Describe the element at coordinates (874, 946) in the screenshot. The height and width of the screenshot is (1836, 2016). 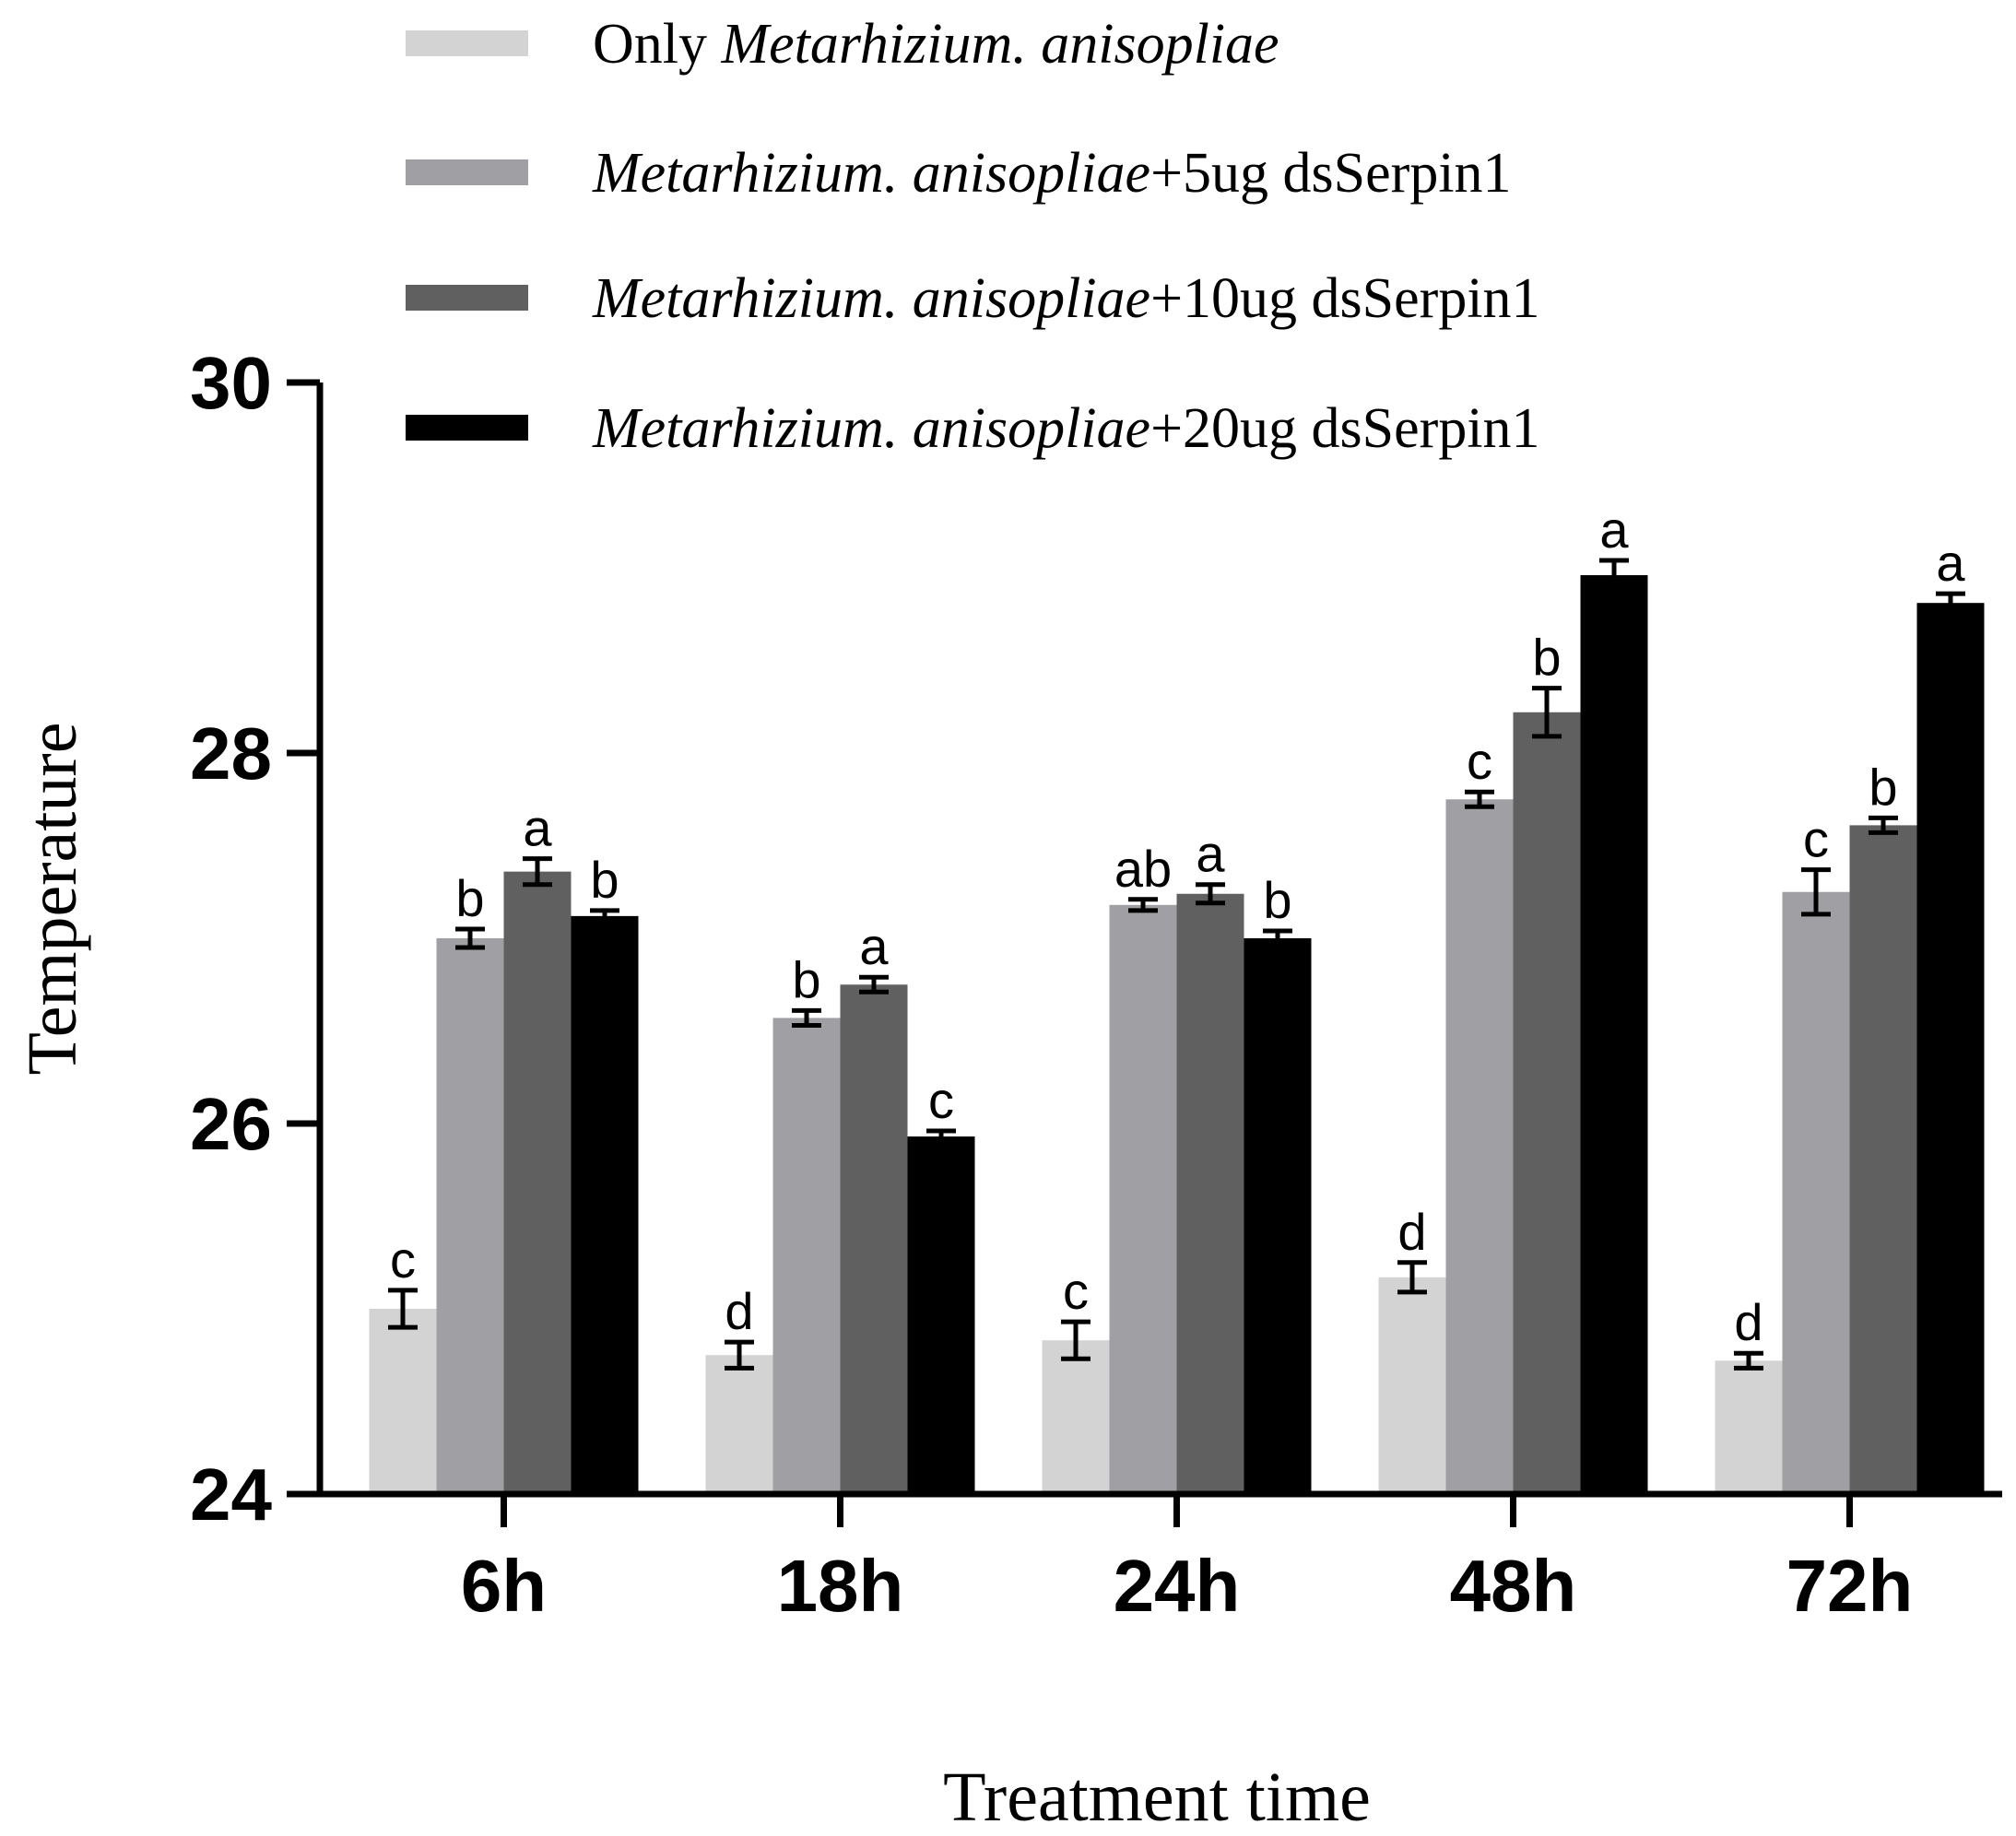
I see `significance-letter-18h-series-3: a` at that location.